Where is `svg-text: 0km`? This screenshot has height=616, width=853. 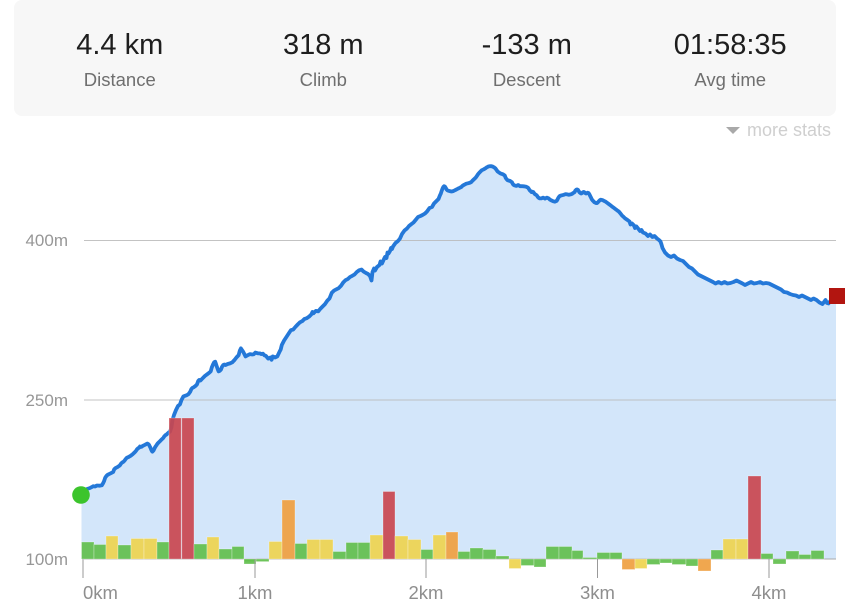
svg-text: 0km is located at coordinates (100, 592).